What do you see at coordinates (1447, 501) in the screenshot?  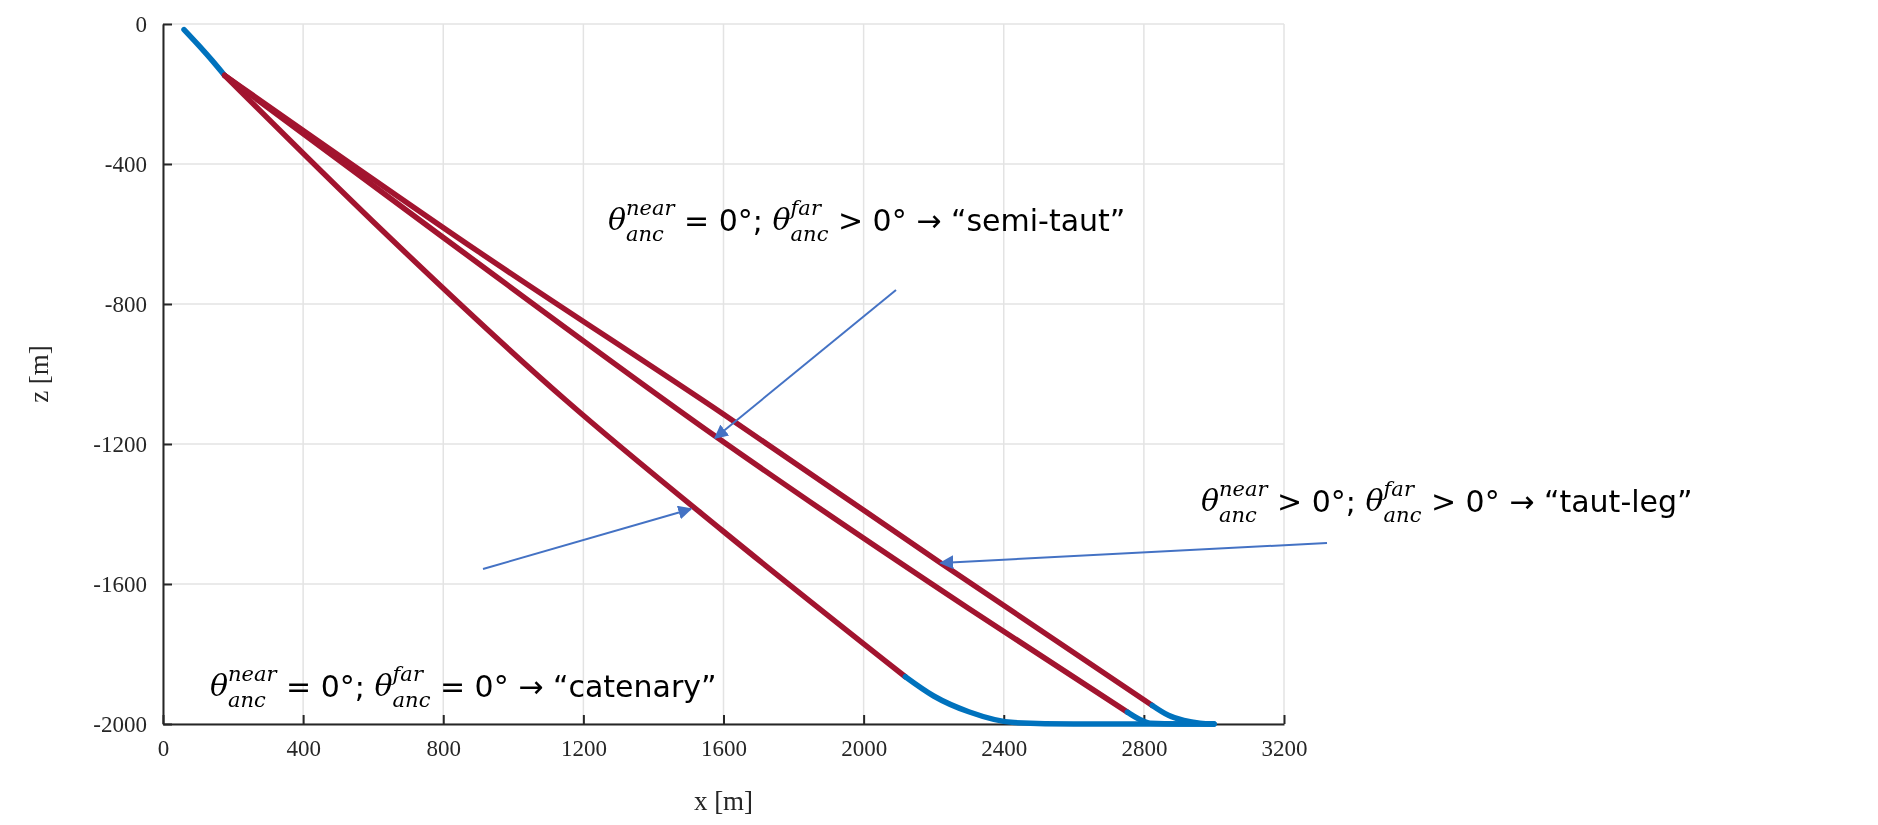 I see `annotation: θ$^{near}$$_{anc}$ > 0°; θ$^{far}$$_{anc}$ > 0° → “taut-leg”` at bounding box center [1447, 501].